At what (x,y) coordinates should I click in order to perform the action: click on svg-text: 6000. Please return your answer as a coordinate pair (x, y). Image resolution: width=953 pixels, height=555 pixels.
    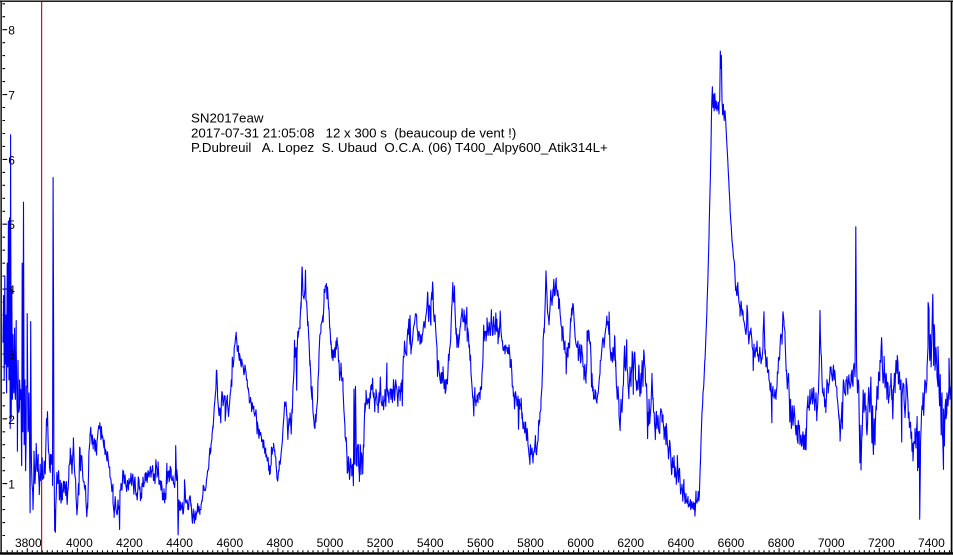
    Looking at the image, I should click on (580, 543).